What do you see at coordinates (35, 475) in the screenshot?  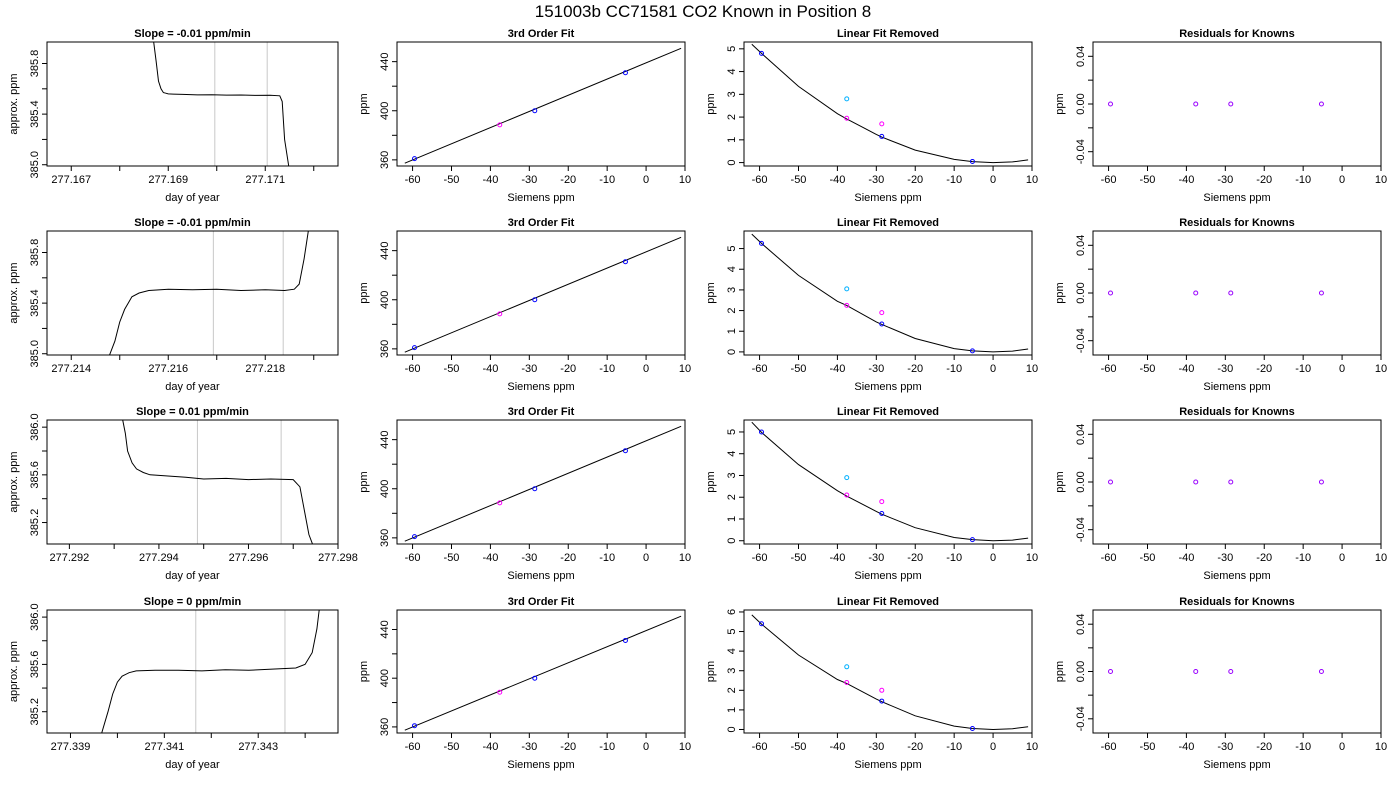 I see `y-tick-label: 385.6` at bounding box center [35, 475].